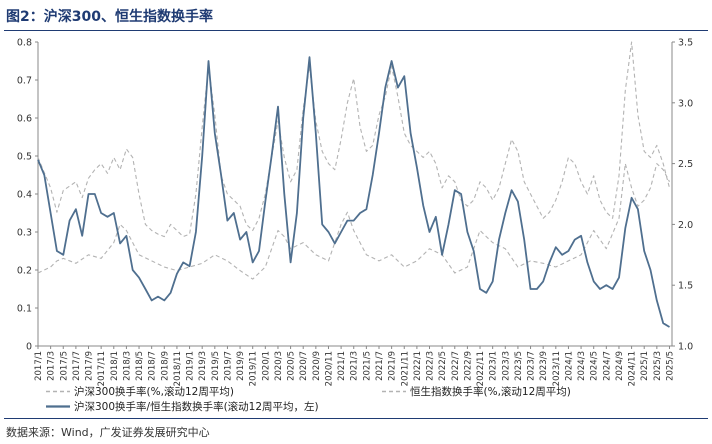  What do you see at coordinates (140, 366) in the screenshot?
I see `x-tick-label: 2018/5` at bounding box center [140, 366].